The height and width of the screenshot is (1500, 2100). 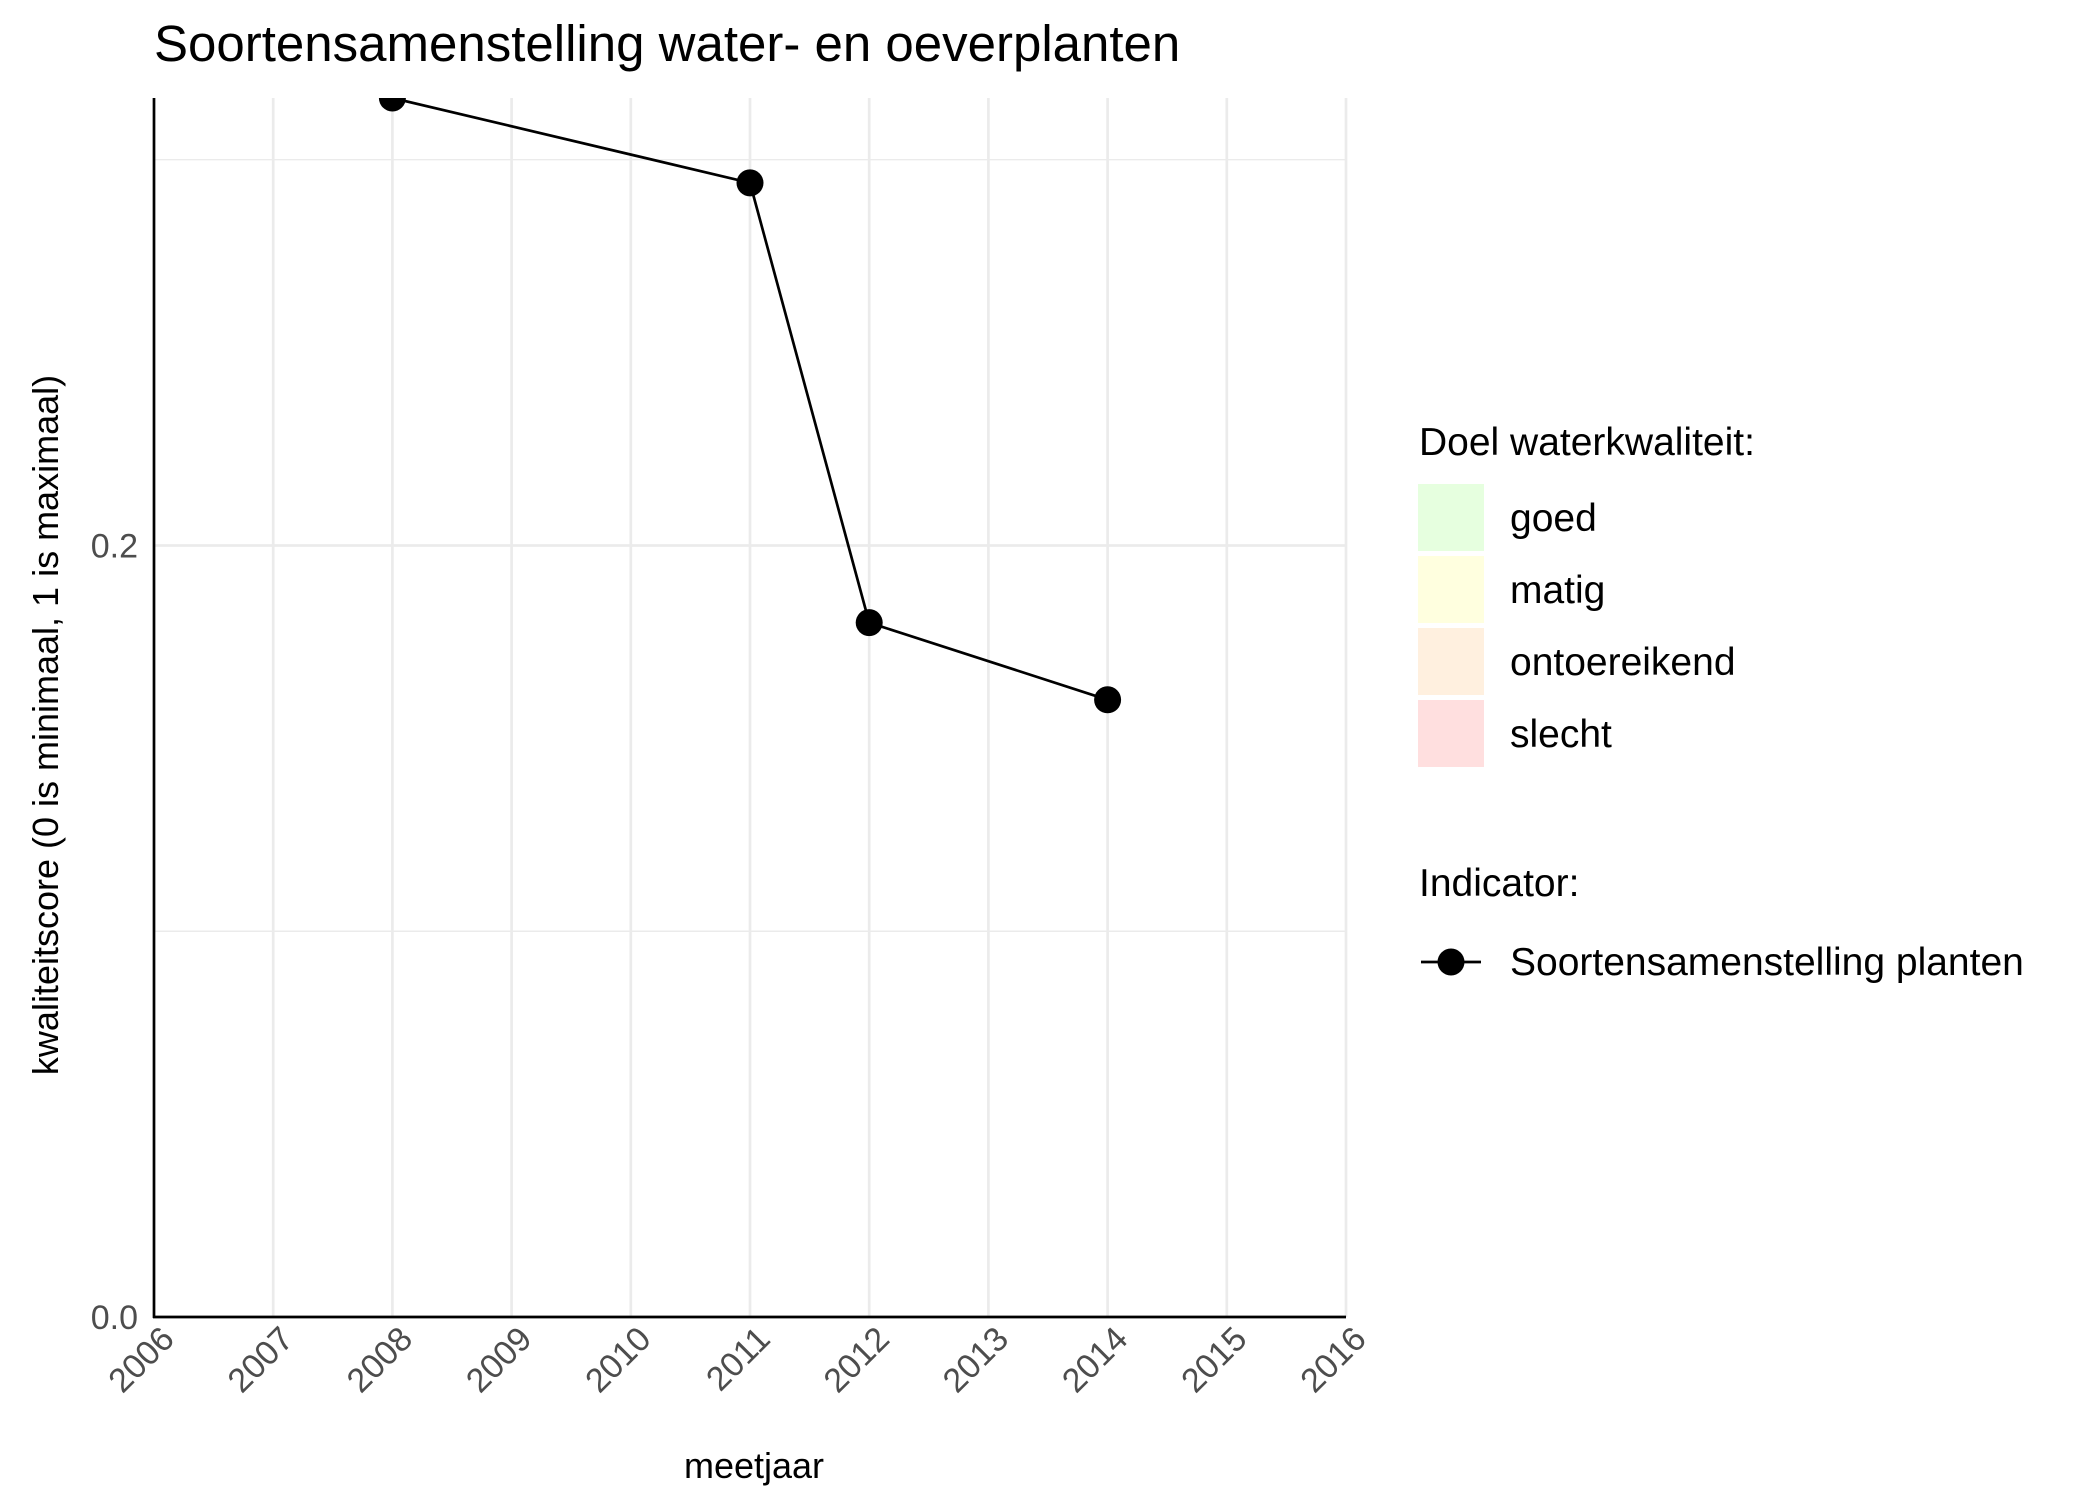 What do you see at coordinates (114, 546) in the screenshot?
I see `y-tick-label: 0.2` at bounding box center [114, 546].